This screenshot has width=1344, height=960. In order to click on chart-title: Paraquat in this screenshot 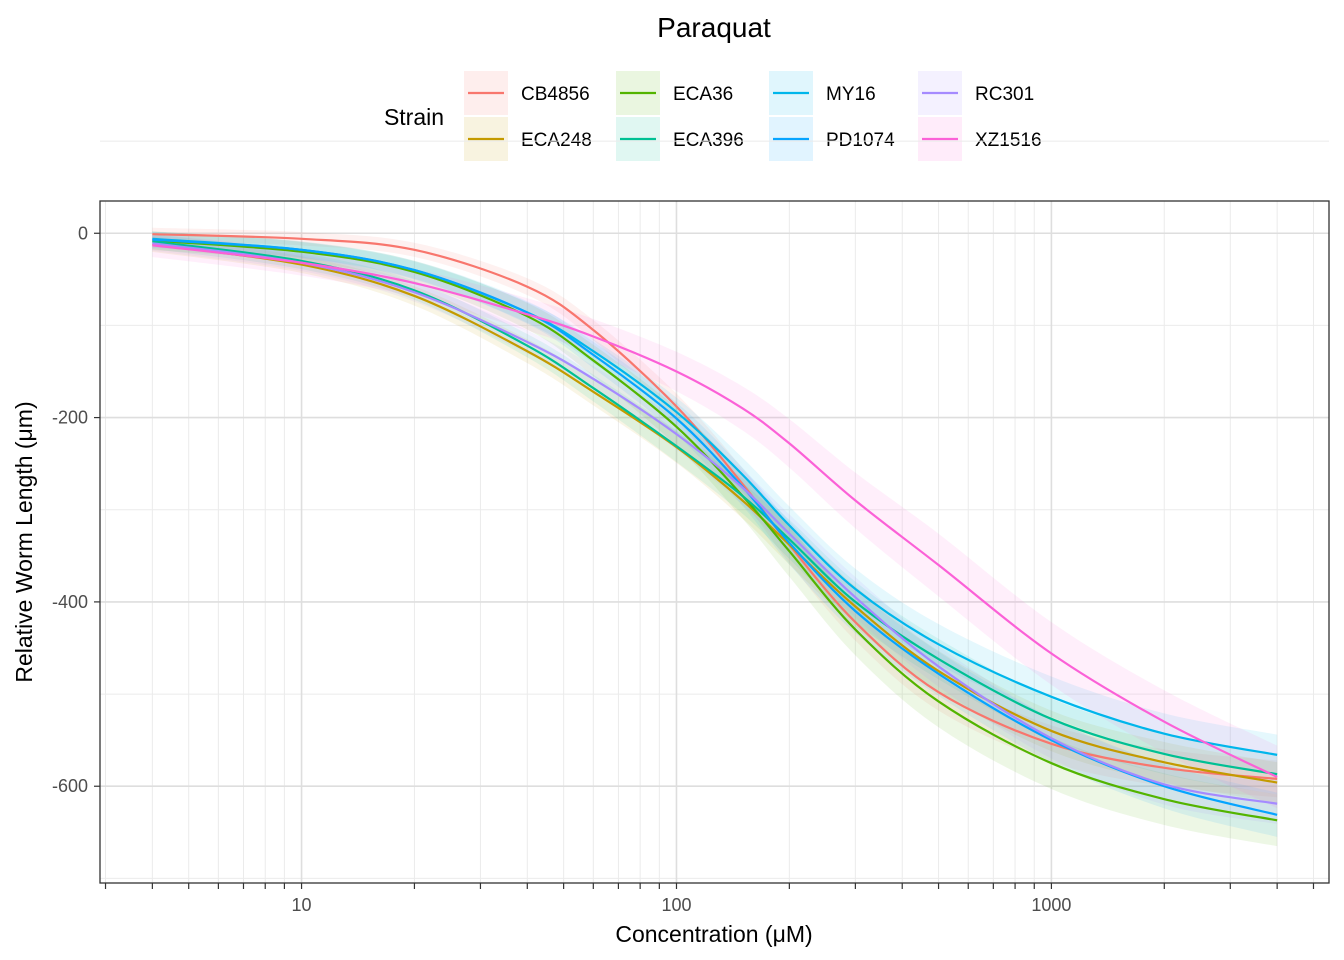, I will do `click(714, 27)`.